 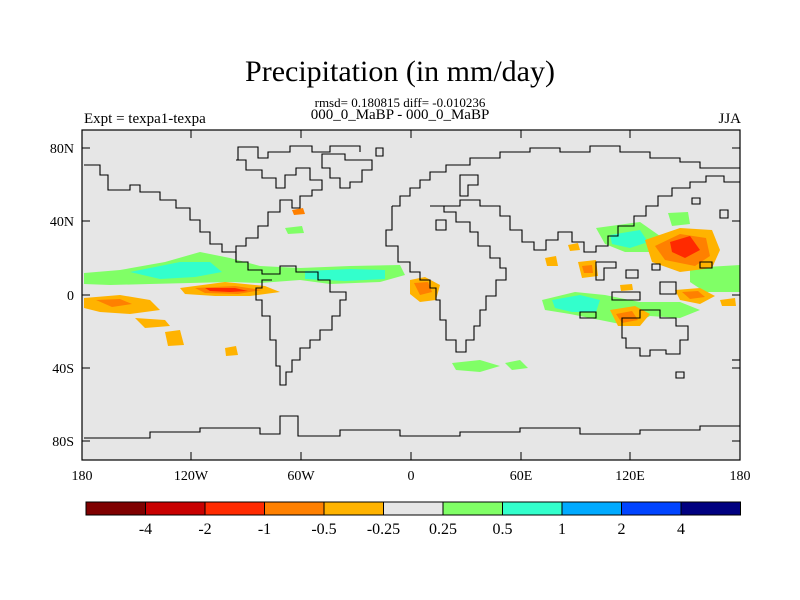 I want to click on lon-label-60e: 60E, so click(x=521, y=476).